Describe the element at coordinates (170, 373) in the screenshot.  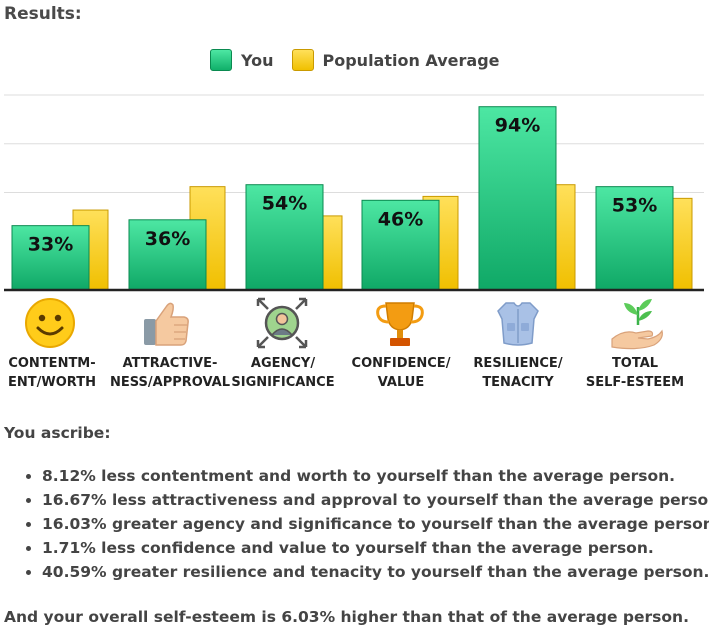
I see `category-label-attractiveness: ATTRACTIVE- NESS/APPROVAL` at that location.